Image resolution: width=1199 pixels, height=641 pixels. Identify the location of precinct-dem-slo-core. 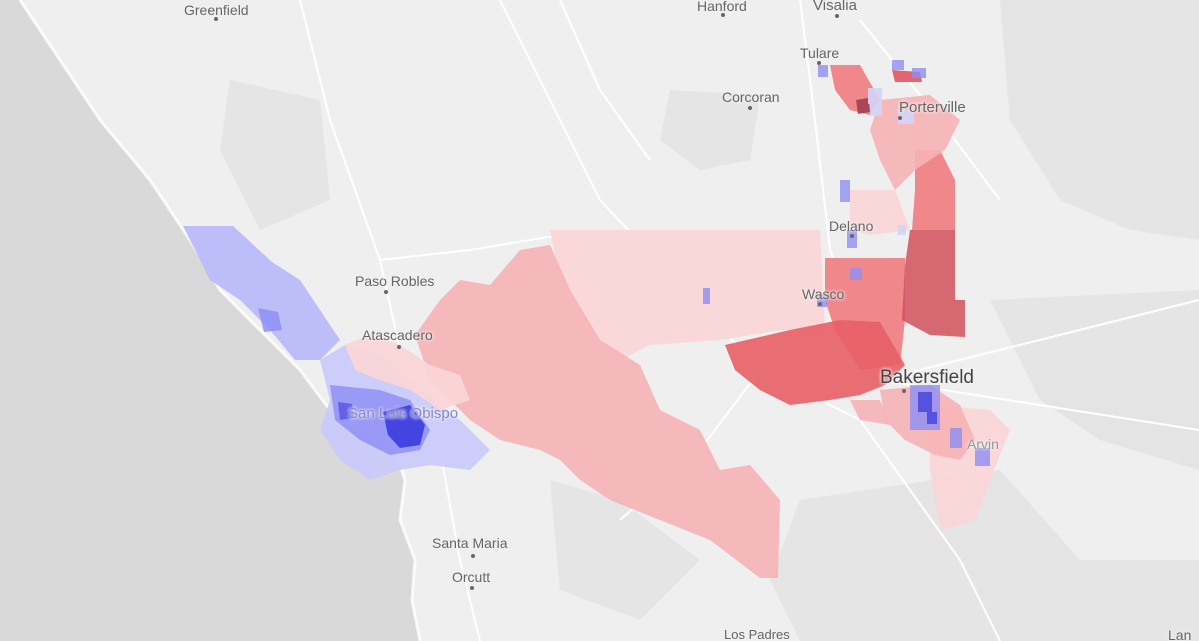
(404, 426).